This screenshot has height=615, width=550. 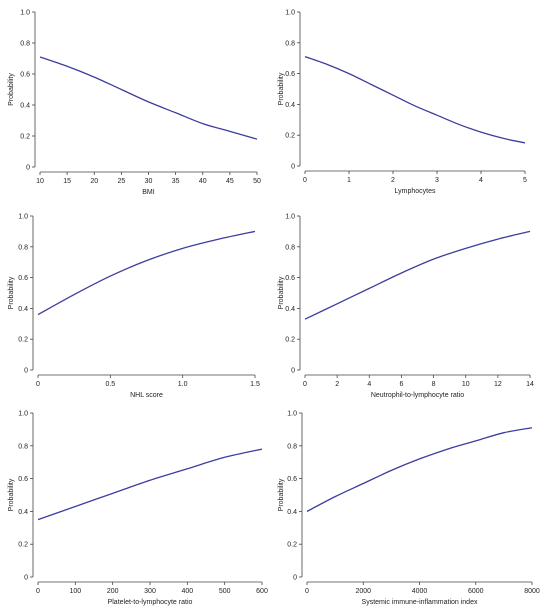 I want to click on x-tick-label: 12, so click(x=498, y=384).